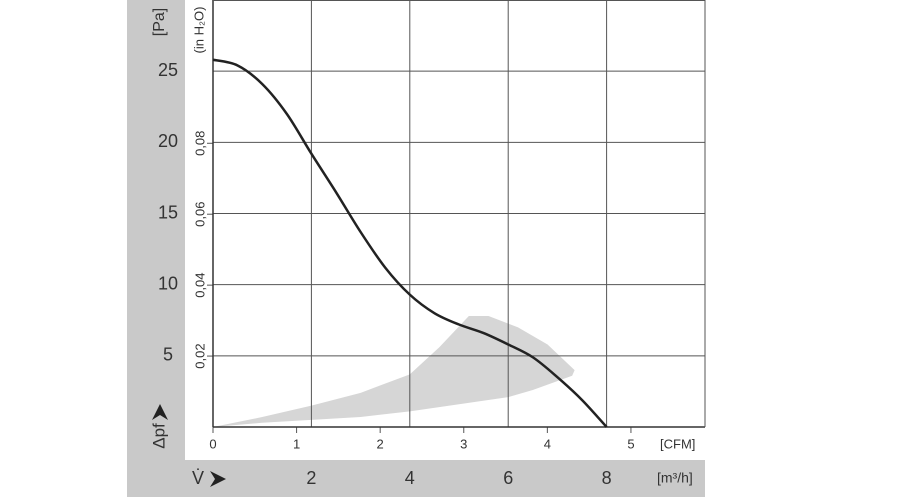 Image resolution: width=900 pixels, height=500 pixels. I want to click on x2-label: [CFM], so click(677, 443).